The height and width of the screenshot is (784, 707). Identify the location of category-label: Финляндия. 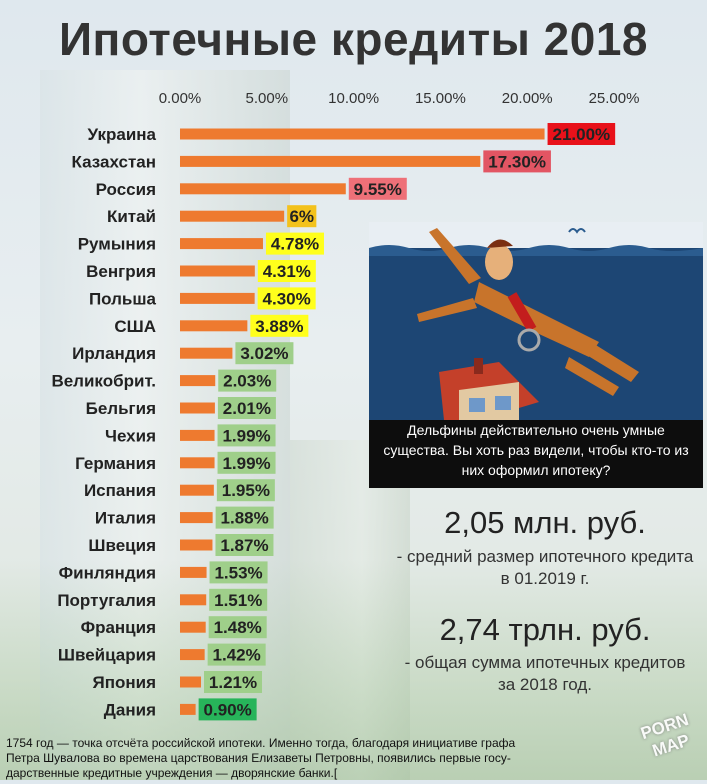
(107, 572).